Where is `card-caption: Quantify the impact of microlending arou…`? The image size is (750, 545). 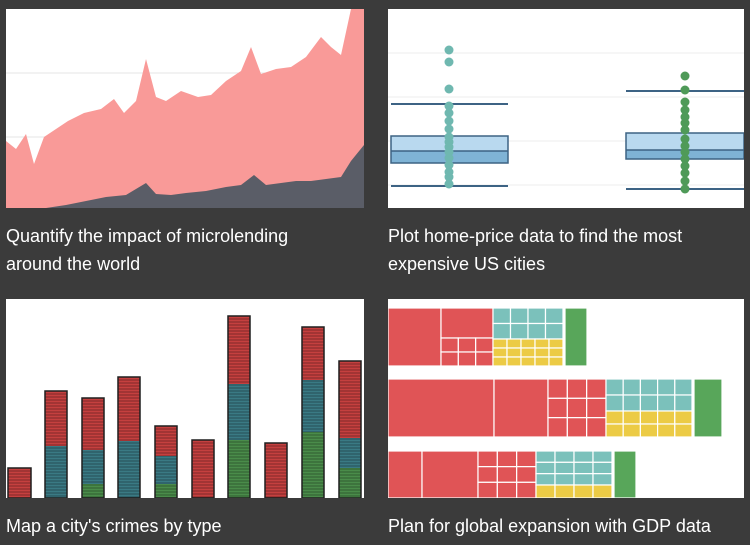 card-caption: Quantify the impact of microlending arou… is located at coordinates (186, 250).